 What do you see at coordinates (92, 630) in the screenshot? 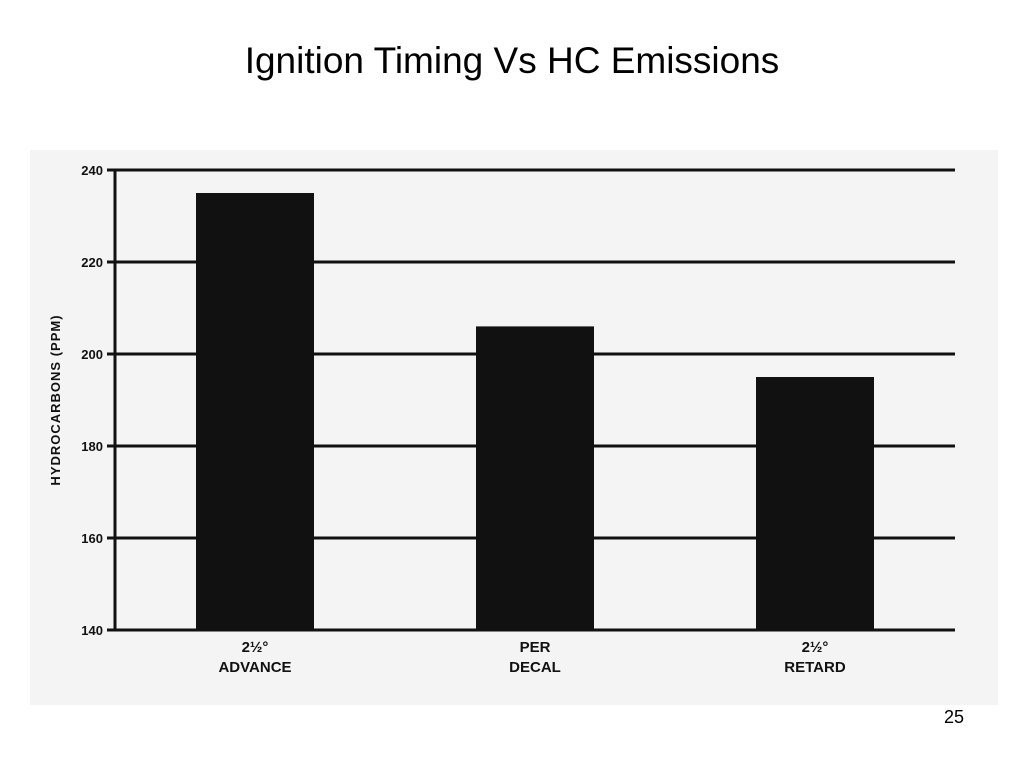
I see `y-tick-label-140: 140` at bounding box center [92, 630].